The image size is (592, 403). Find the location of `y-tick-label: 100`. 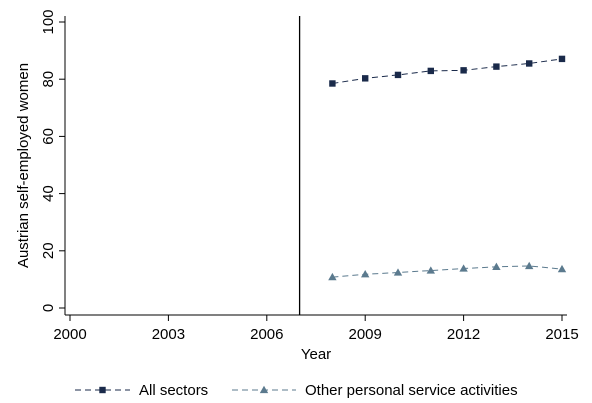

y-tick-label: 100 is located at coordinates (48, 21).